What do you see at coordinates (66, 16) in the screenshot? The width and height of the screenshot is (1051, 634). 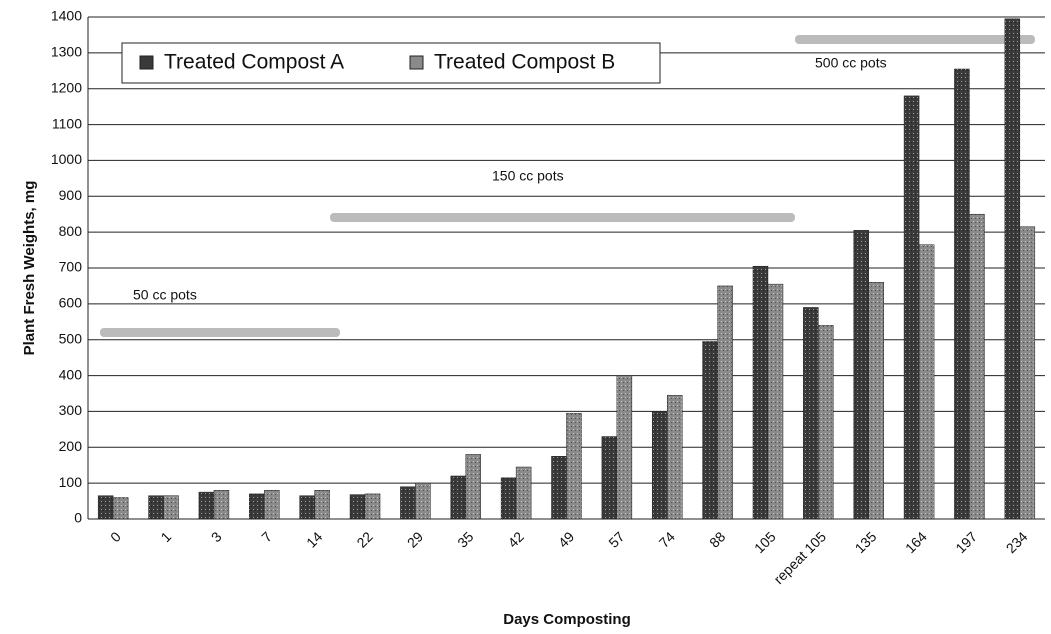 I see `y-tick-label: 1400` at bounding box center [66, 16].